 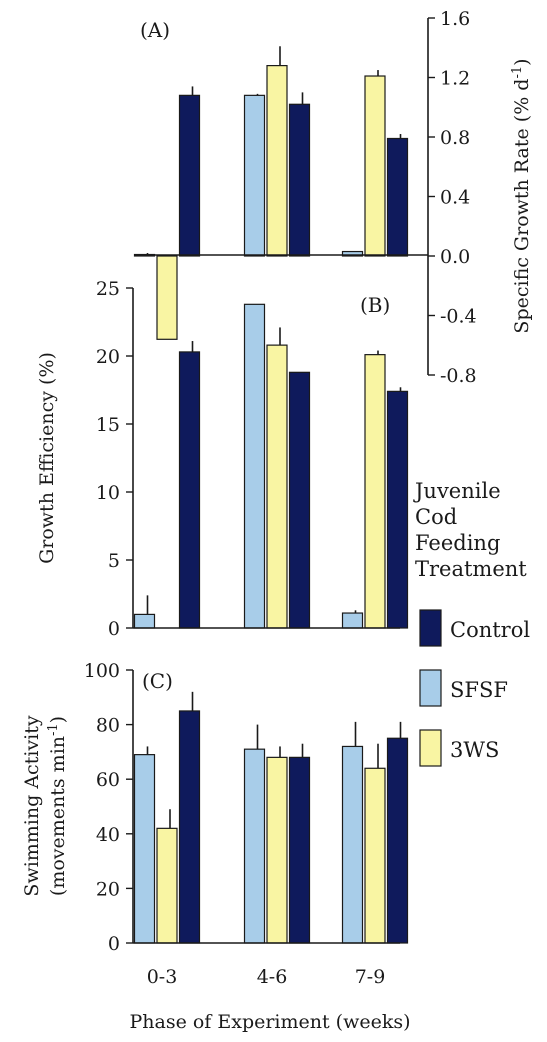 I want to click on legend-label-control: Control, so click(x=490, y=630).